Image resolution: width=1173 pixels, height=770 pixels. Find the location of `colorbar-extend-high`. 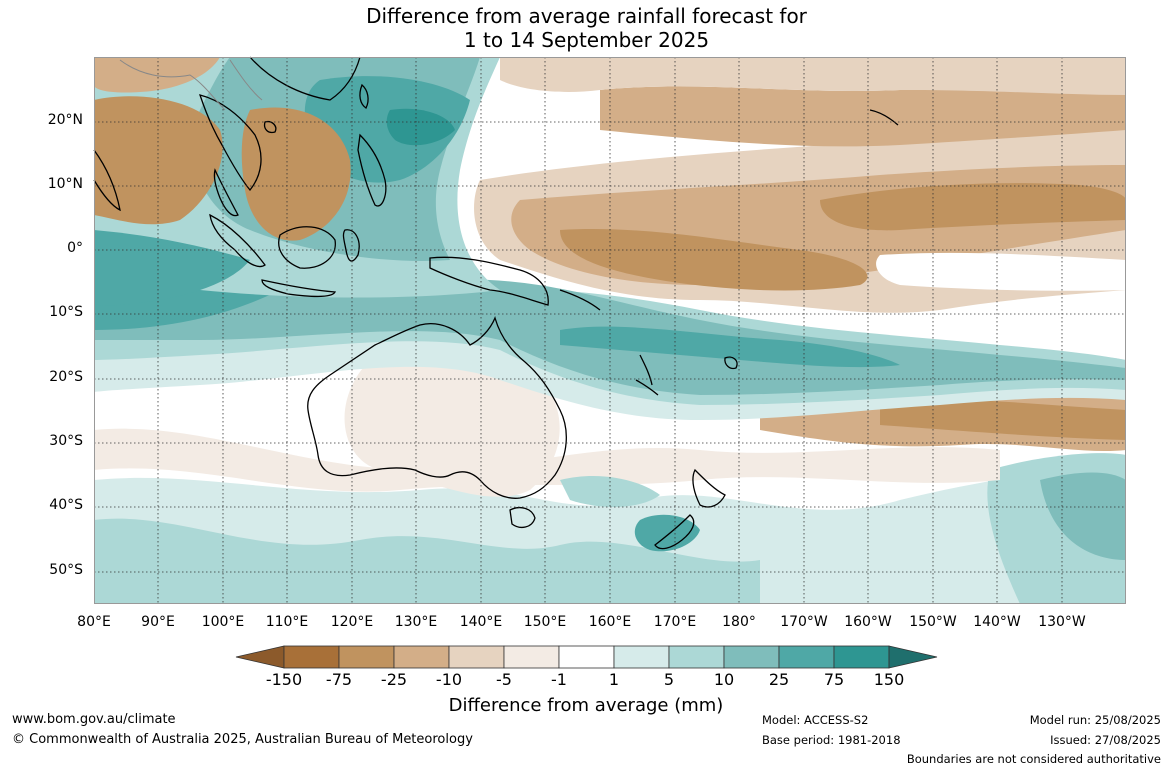

colorbar-extend-high is located at coordinates (913, 657).